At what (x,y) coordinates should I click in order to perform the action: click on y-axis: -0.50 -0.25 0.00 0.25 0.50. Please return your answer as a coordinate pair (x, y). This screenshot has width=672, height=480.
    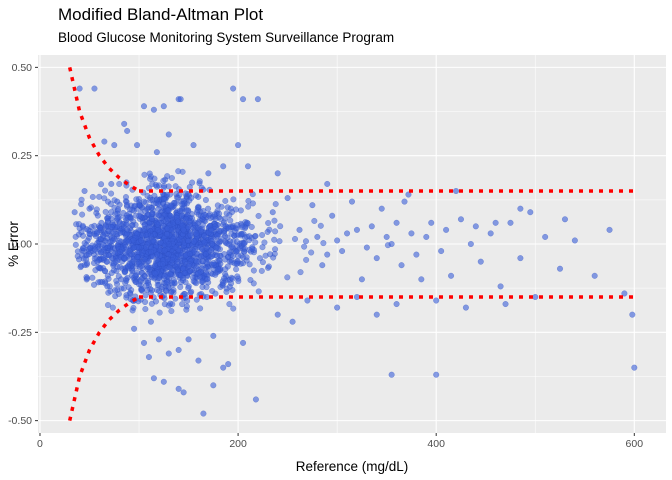
    Looking at the image, I should click on (23, 244).